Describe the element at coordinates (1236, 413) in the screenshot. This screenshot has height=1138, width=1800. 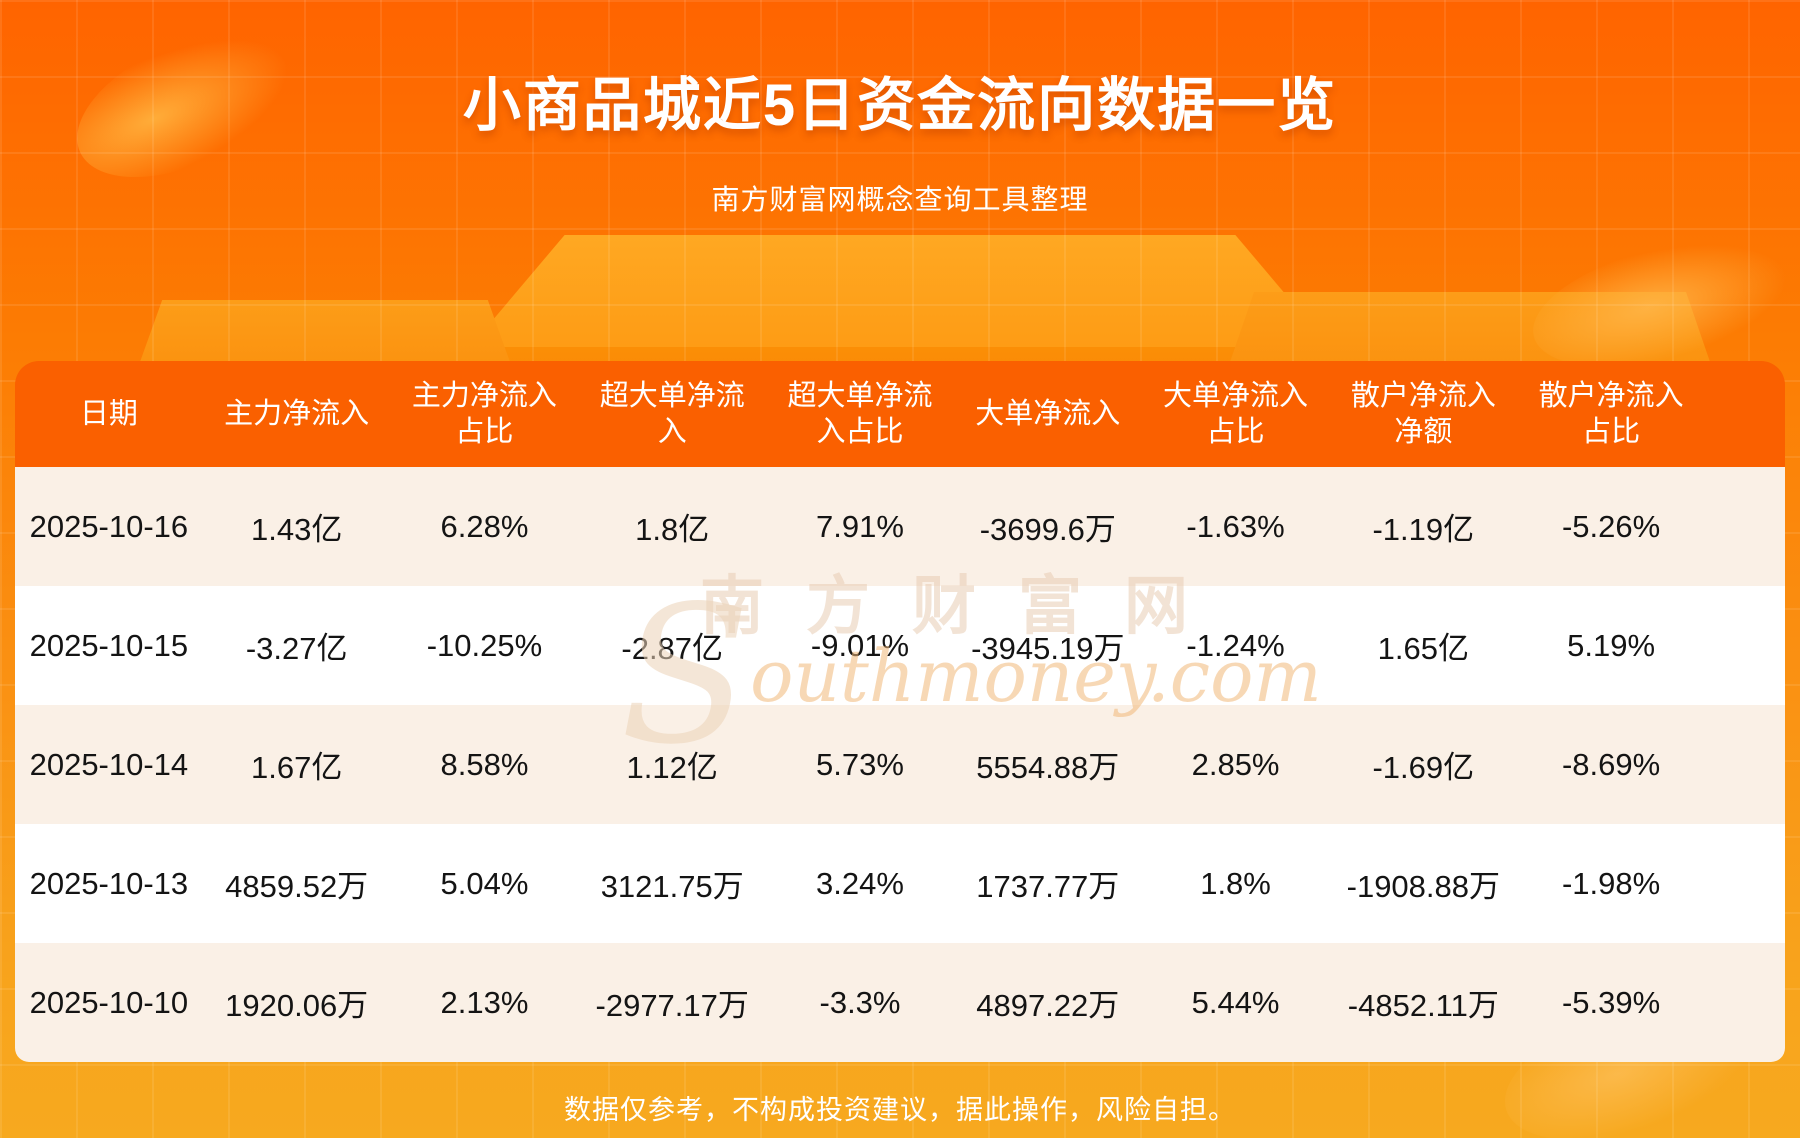
I see `column-header-large-order-net-inflow-ratio: 大单净流入占比` at that location.